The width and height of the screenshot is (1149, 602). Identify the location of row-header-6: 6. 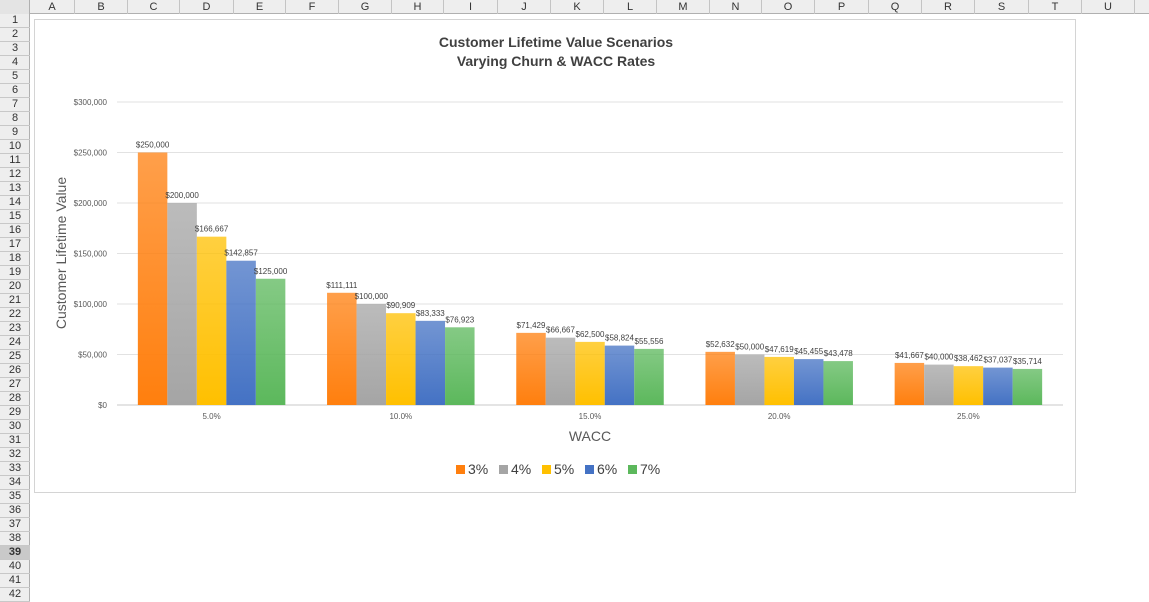
(15, 91).